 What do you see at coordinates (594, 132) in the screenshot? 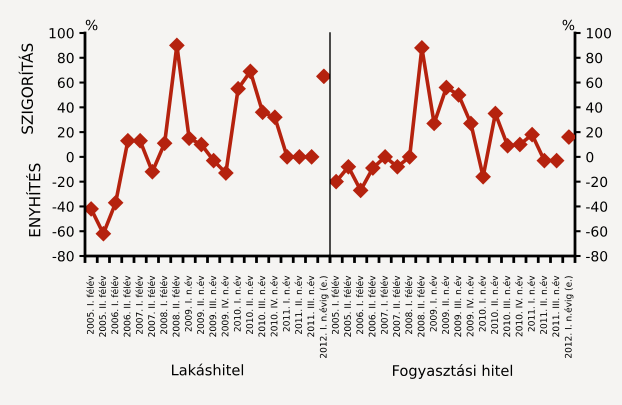
I see `y2-tick-label: 20` at bounding box center [594, 132].